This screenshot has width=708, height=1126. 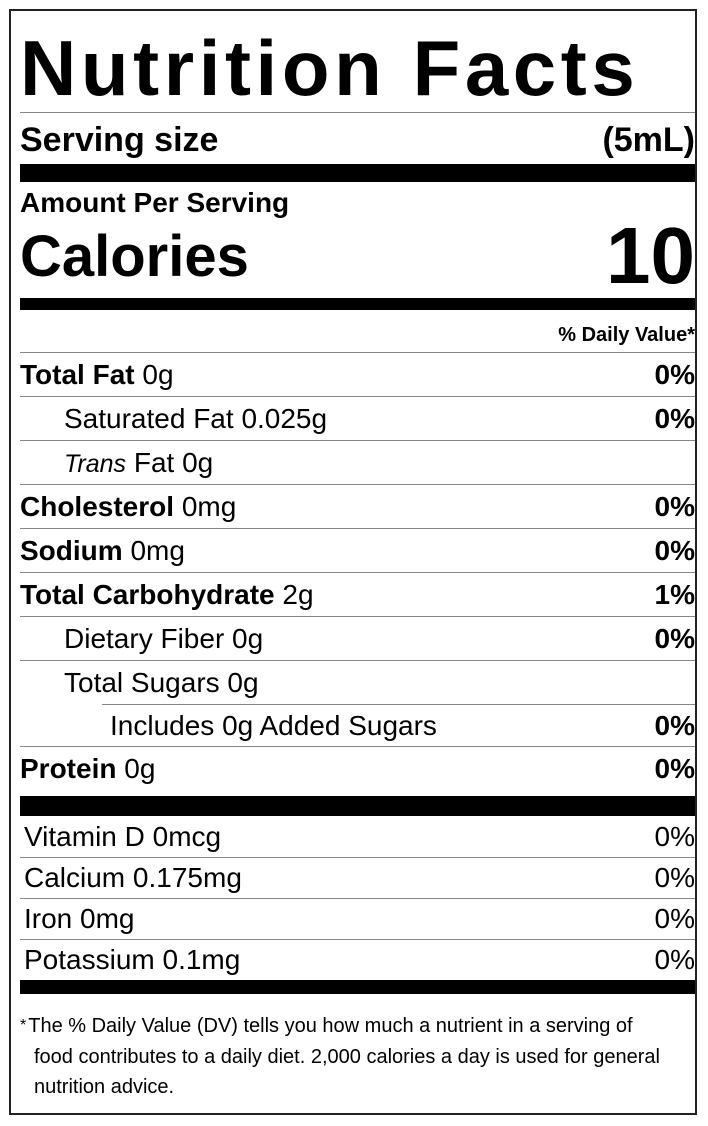 I want to click on nutrient-name-italic: Trans, so click(x=95, y=463).